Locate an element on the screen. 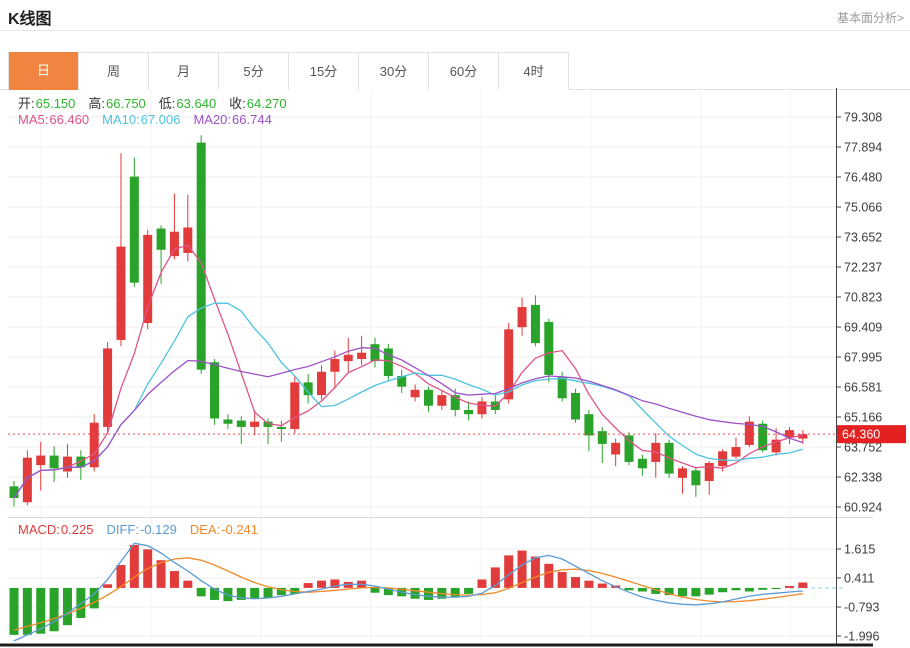 The height and width of the screenshot is (648, 910). last-price-badge: 64.360 is located at coordinates (871, 434).